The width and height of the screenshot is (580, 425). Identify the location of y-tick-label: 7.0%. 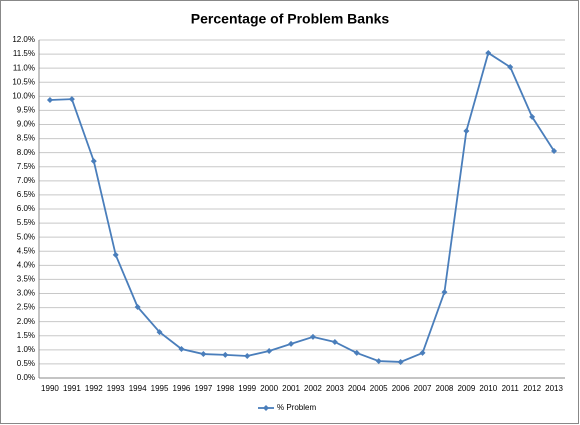
(26, 180).